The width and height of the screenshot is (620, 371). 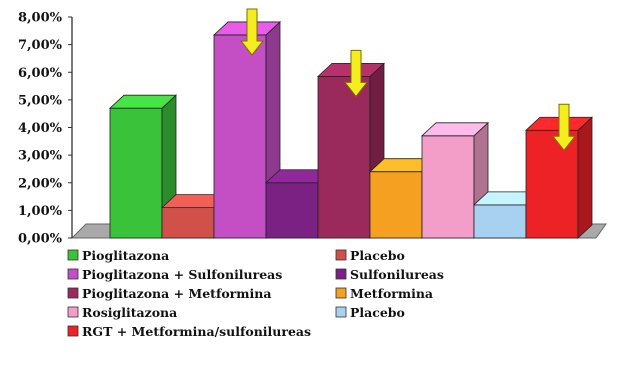 I want to click on legend-item: Metformina, so click(x=384, y=293).